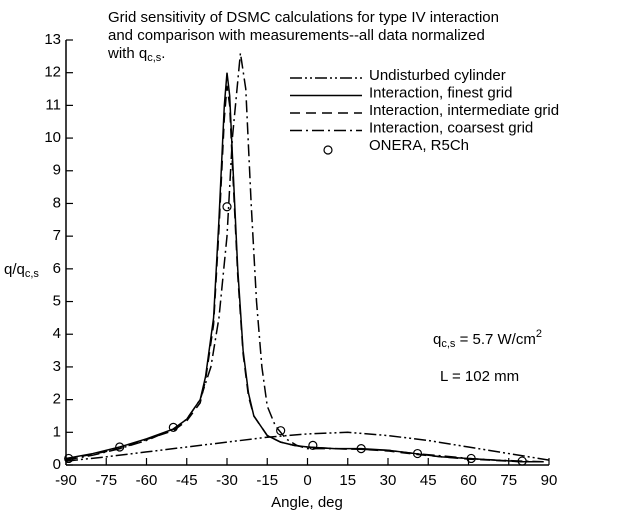  What do you see at coordinates (66, 480) in the screenshot?
I see `x-tick-label: -90` at bounding box center [66, 480].